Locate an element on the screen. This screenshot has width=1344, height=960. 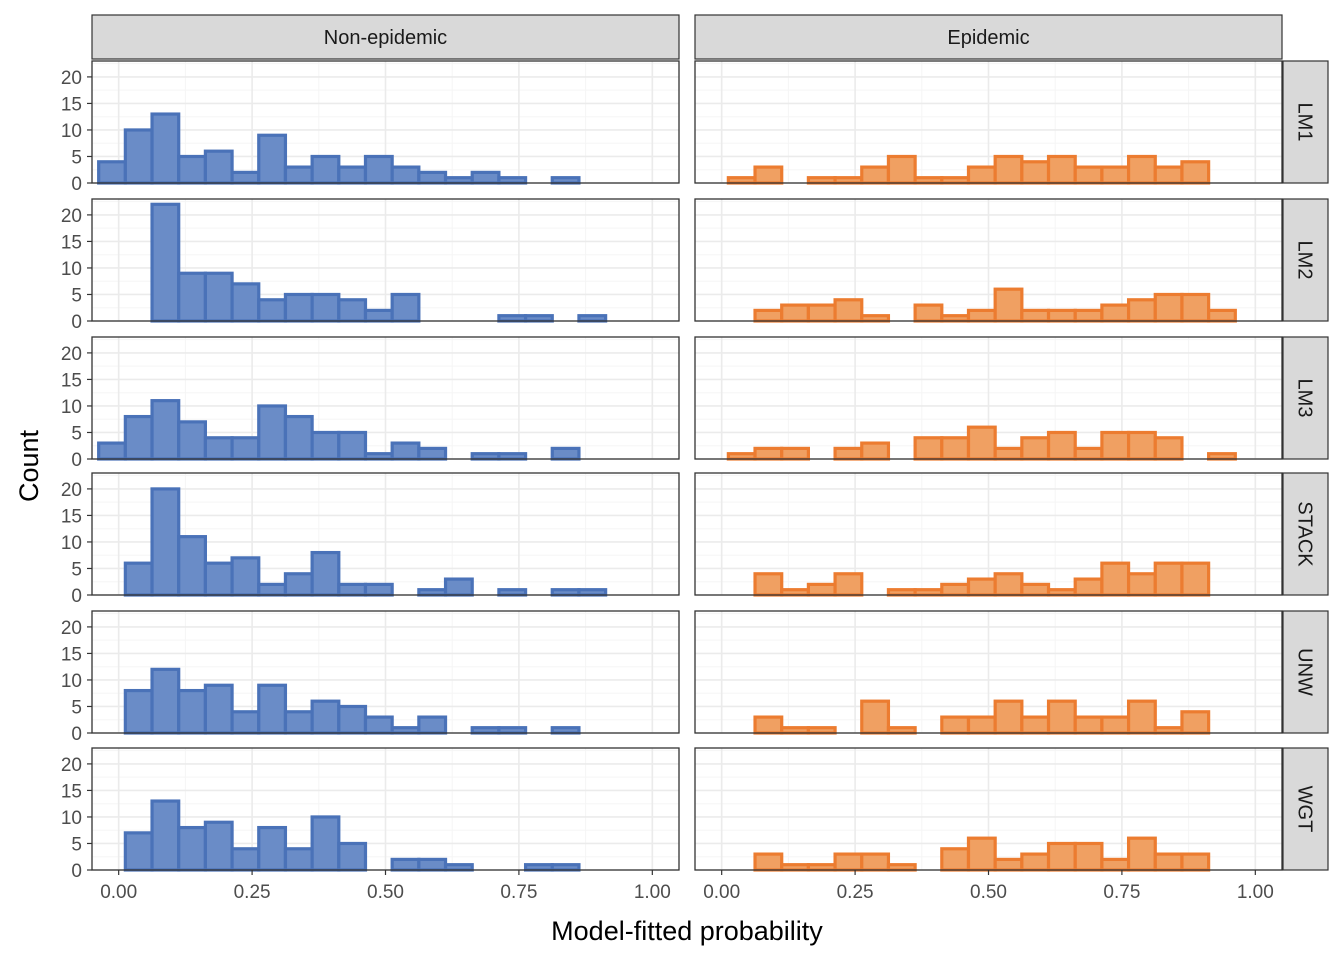
x-tick-label: 0.75 is located at coordinates (518, 892).